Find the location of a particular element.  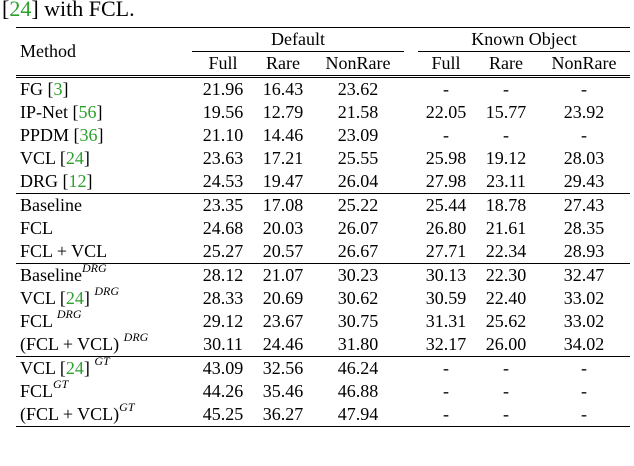

value-cell: 34.02 is located at coordinates (584, 344).